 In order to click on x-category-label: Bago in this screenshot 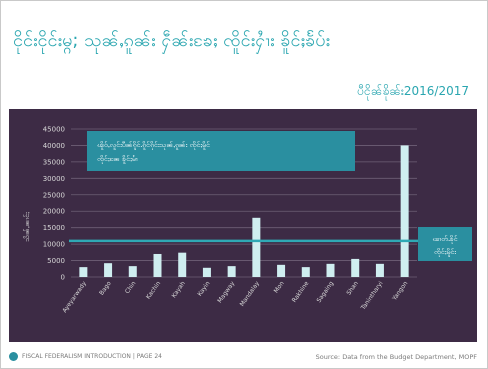, I will do `click(105, 288)`.